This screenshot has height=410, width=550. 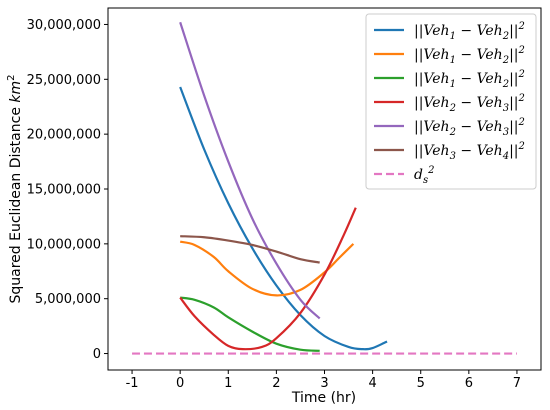 What do you see at coordinates (517, 383) in the screenshot?
I see `x-tick-label: 7` at bounding box center [517, 383].